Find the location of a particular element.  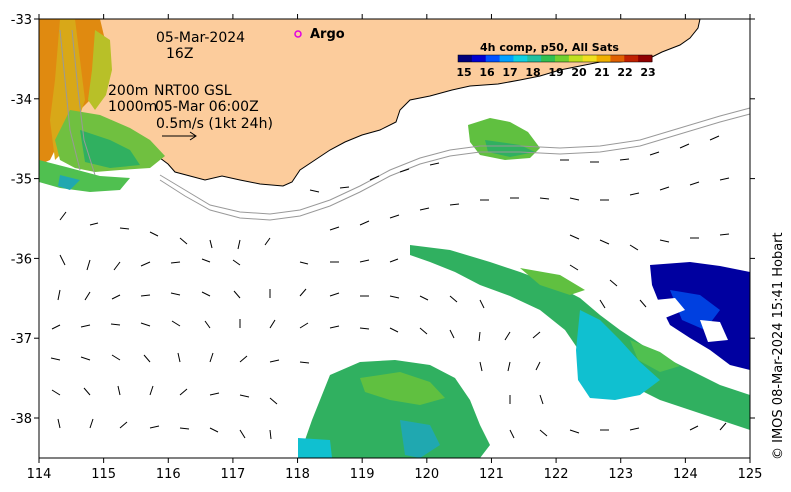

y-tick-label: -35 is located at coordinates (21, 180).